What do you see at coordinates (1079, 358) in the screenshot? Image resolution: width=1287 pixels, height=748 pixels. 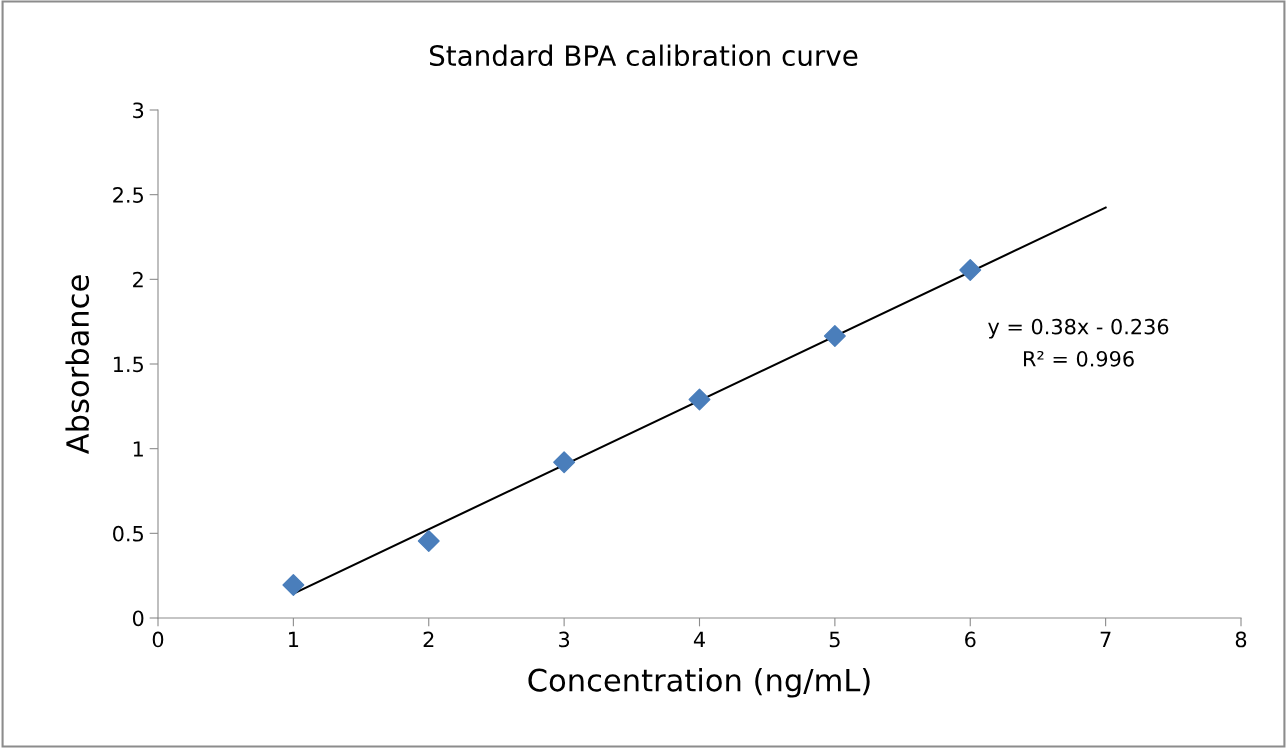 I see `annotation: R² = 0.996` at bounding box center [1079, 358].